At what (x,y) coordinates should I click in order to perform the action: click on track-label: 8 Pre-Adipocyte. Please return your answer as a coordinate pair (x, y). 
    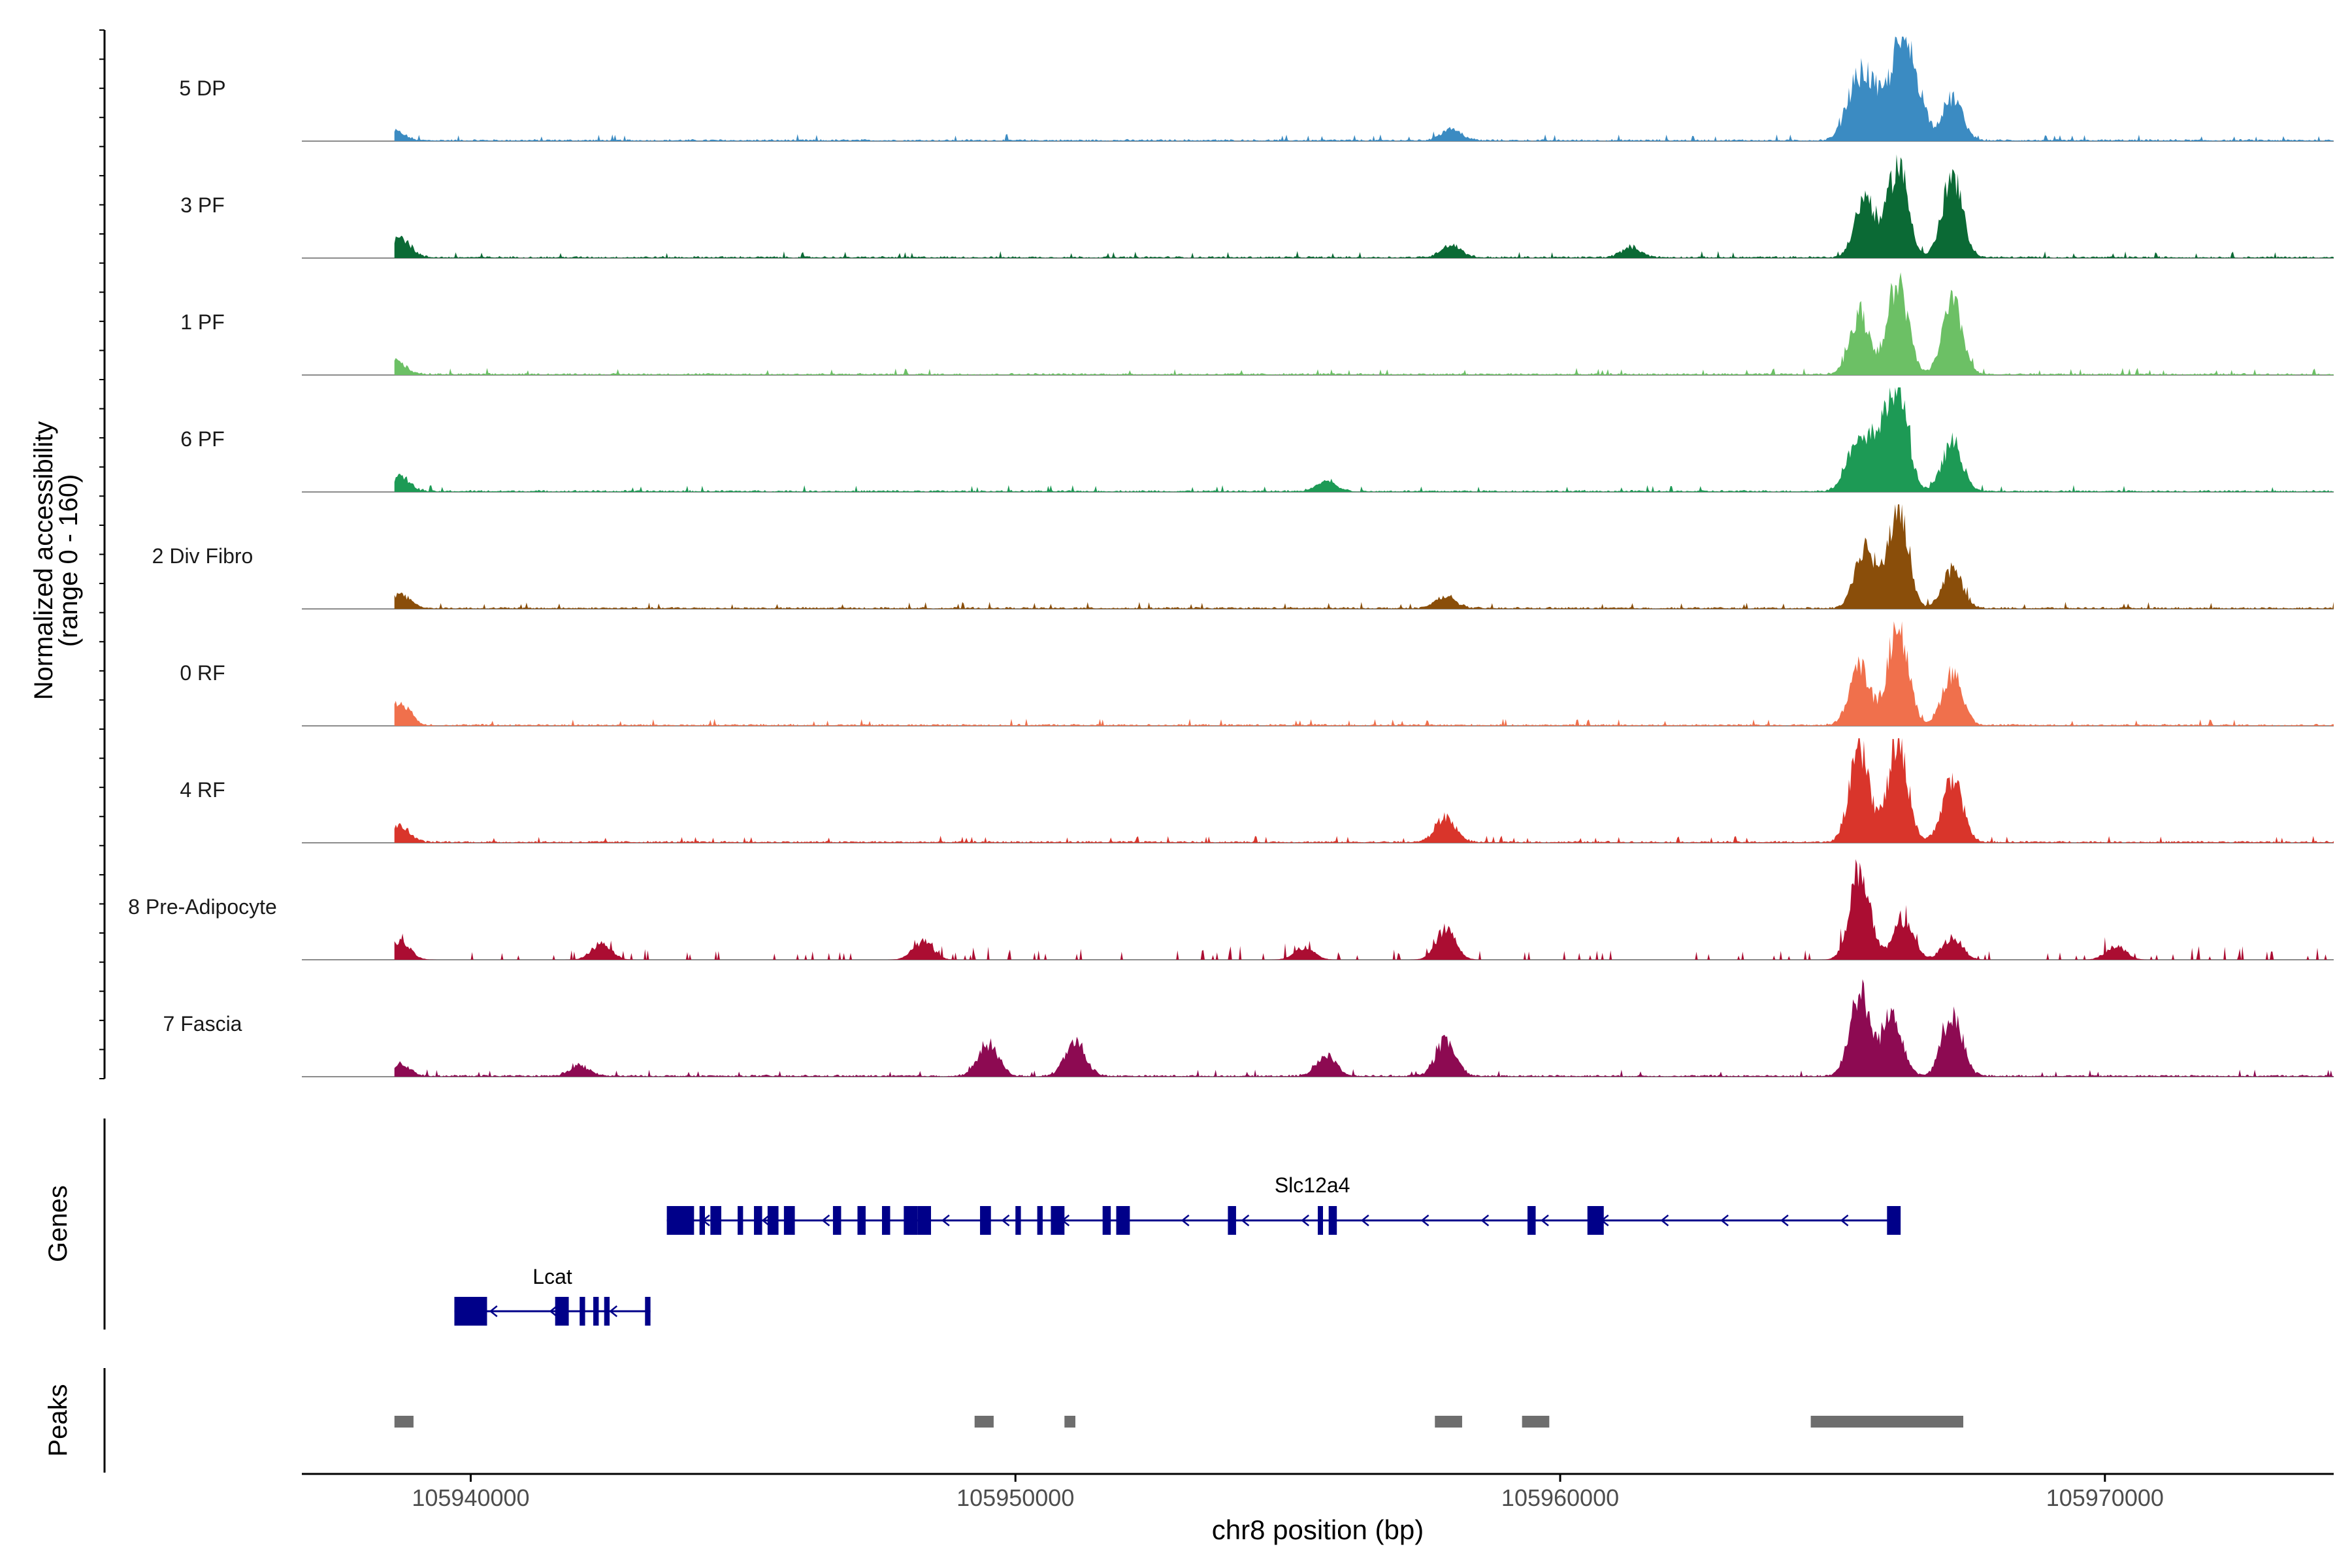
    Looking at the image, I should click on (202, 907).